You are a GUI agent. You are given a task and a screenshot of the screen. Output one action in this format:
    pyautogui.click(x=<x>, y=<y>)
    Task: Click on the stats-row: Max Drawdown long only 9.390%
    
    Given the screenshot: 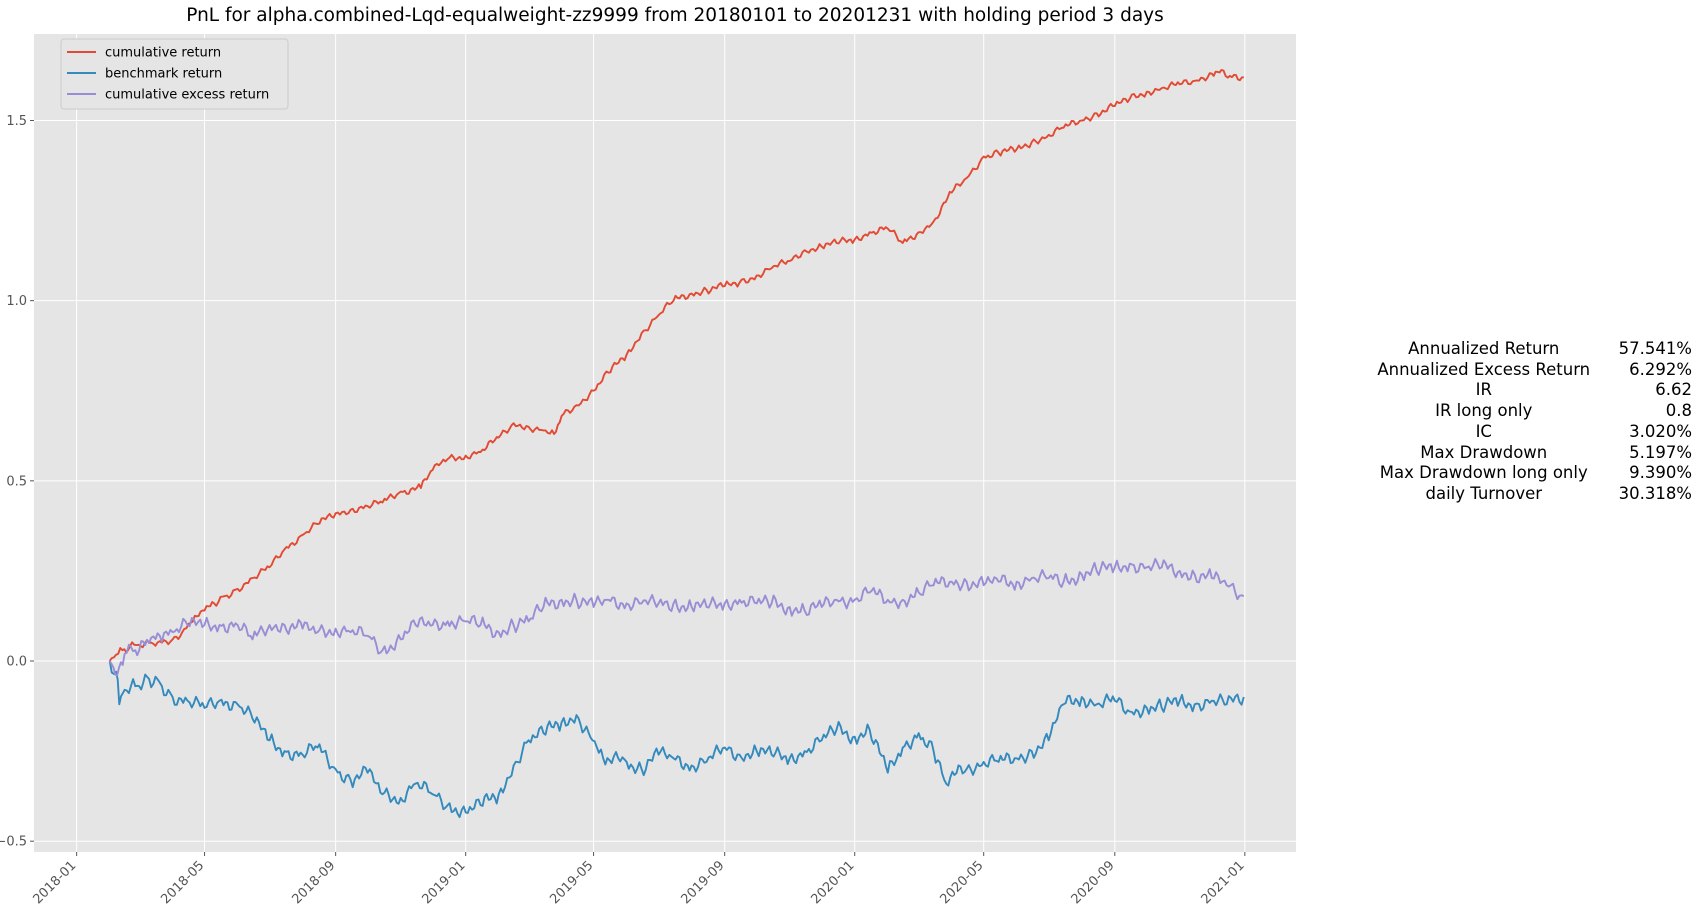 What is the action you would take?
    pyautogui.click(x=1531, y=473)
    